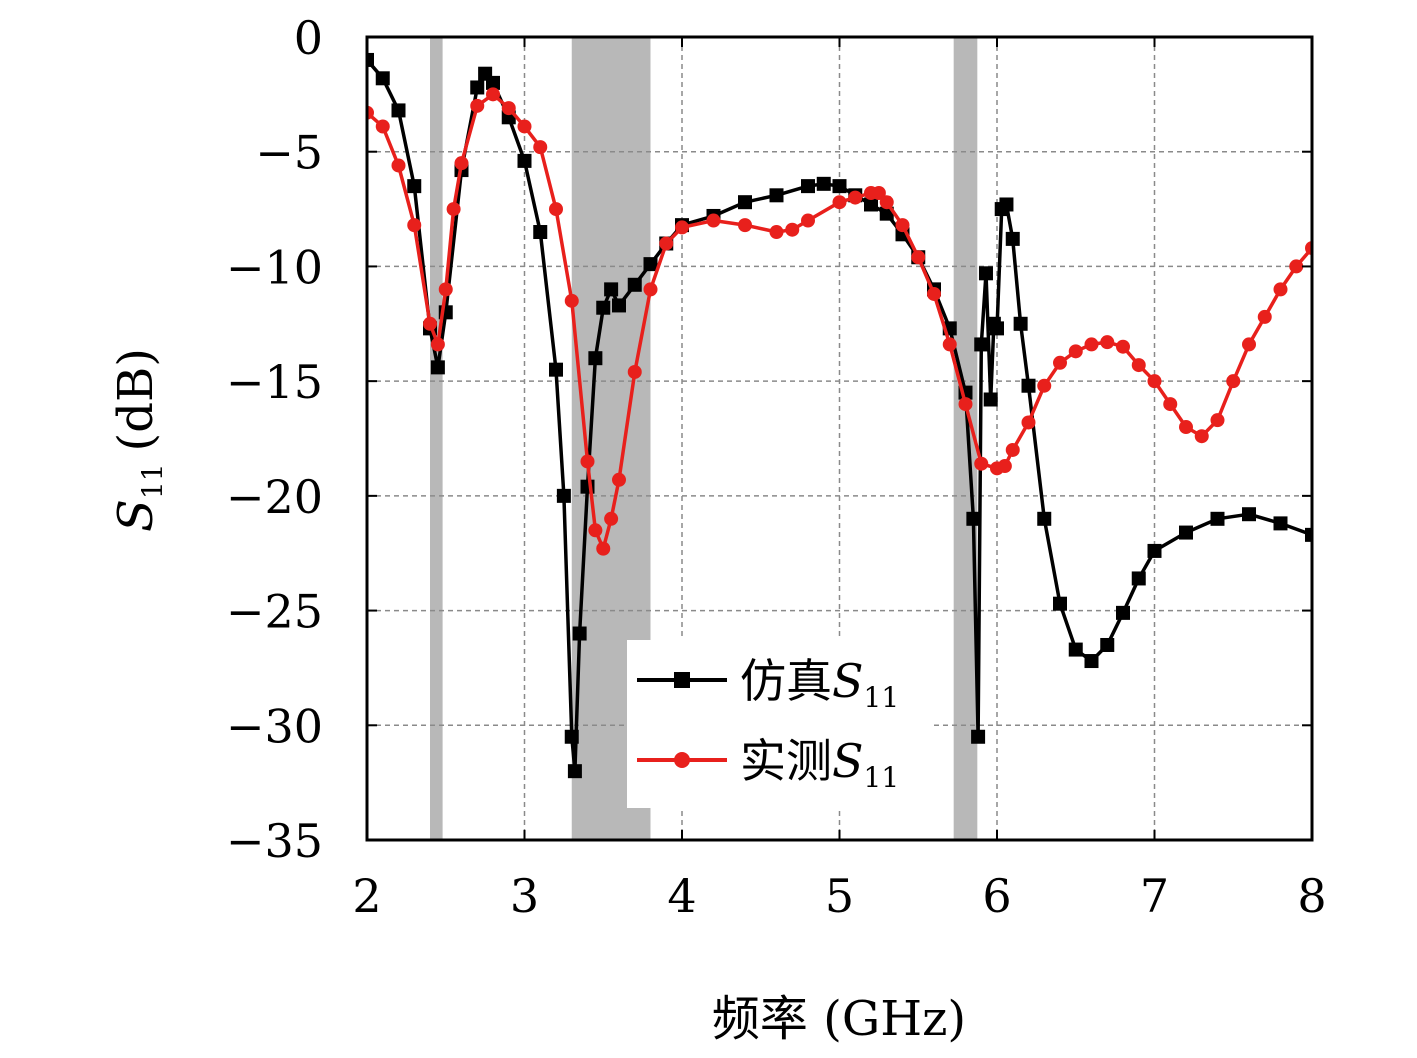 The height and width of the screenshot is (1058, 1417). I want to click on legend-marker-meas, so click(682, 760).